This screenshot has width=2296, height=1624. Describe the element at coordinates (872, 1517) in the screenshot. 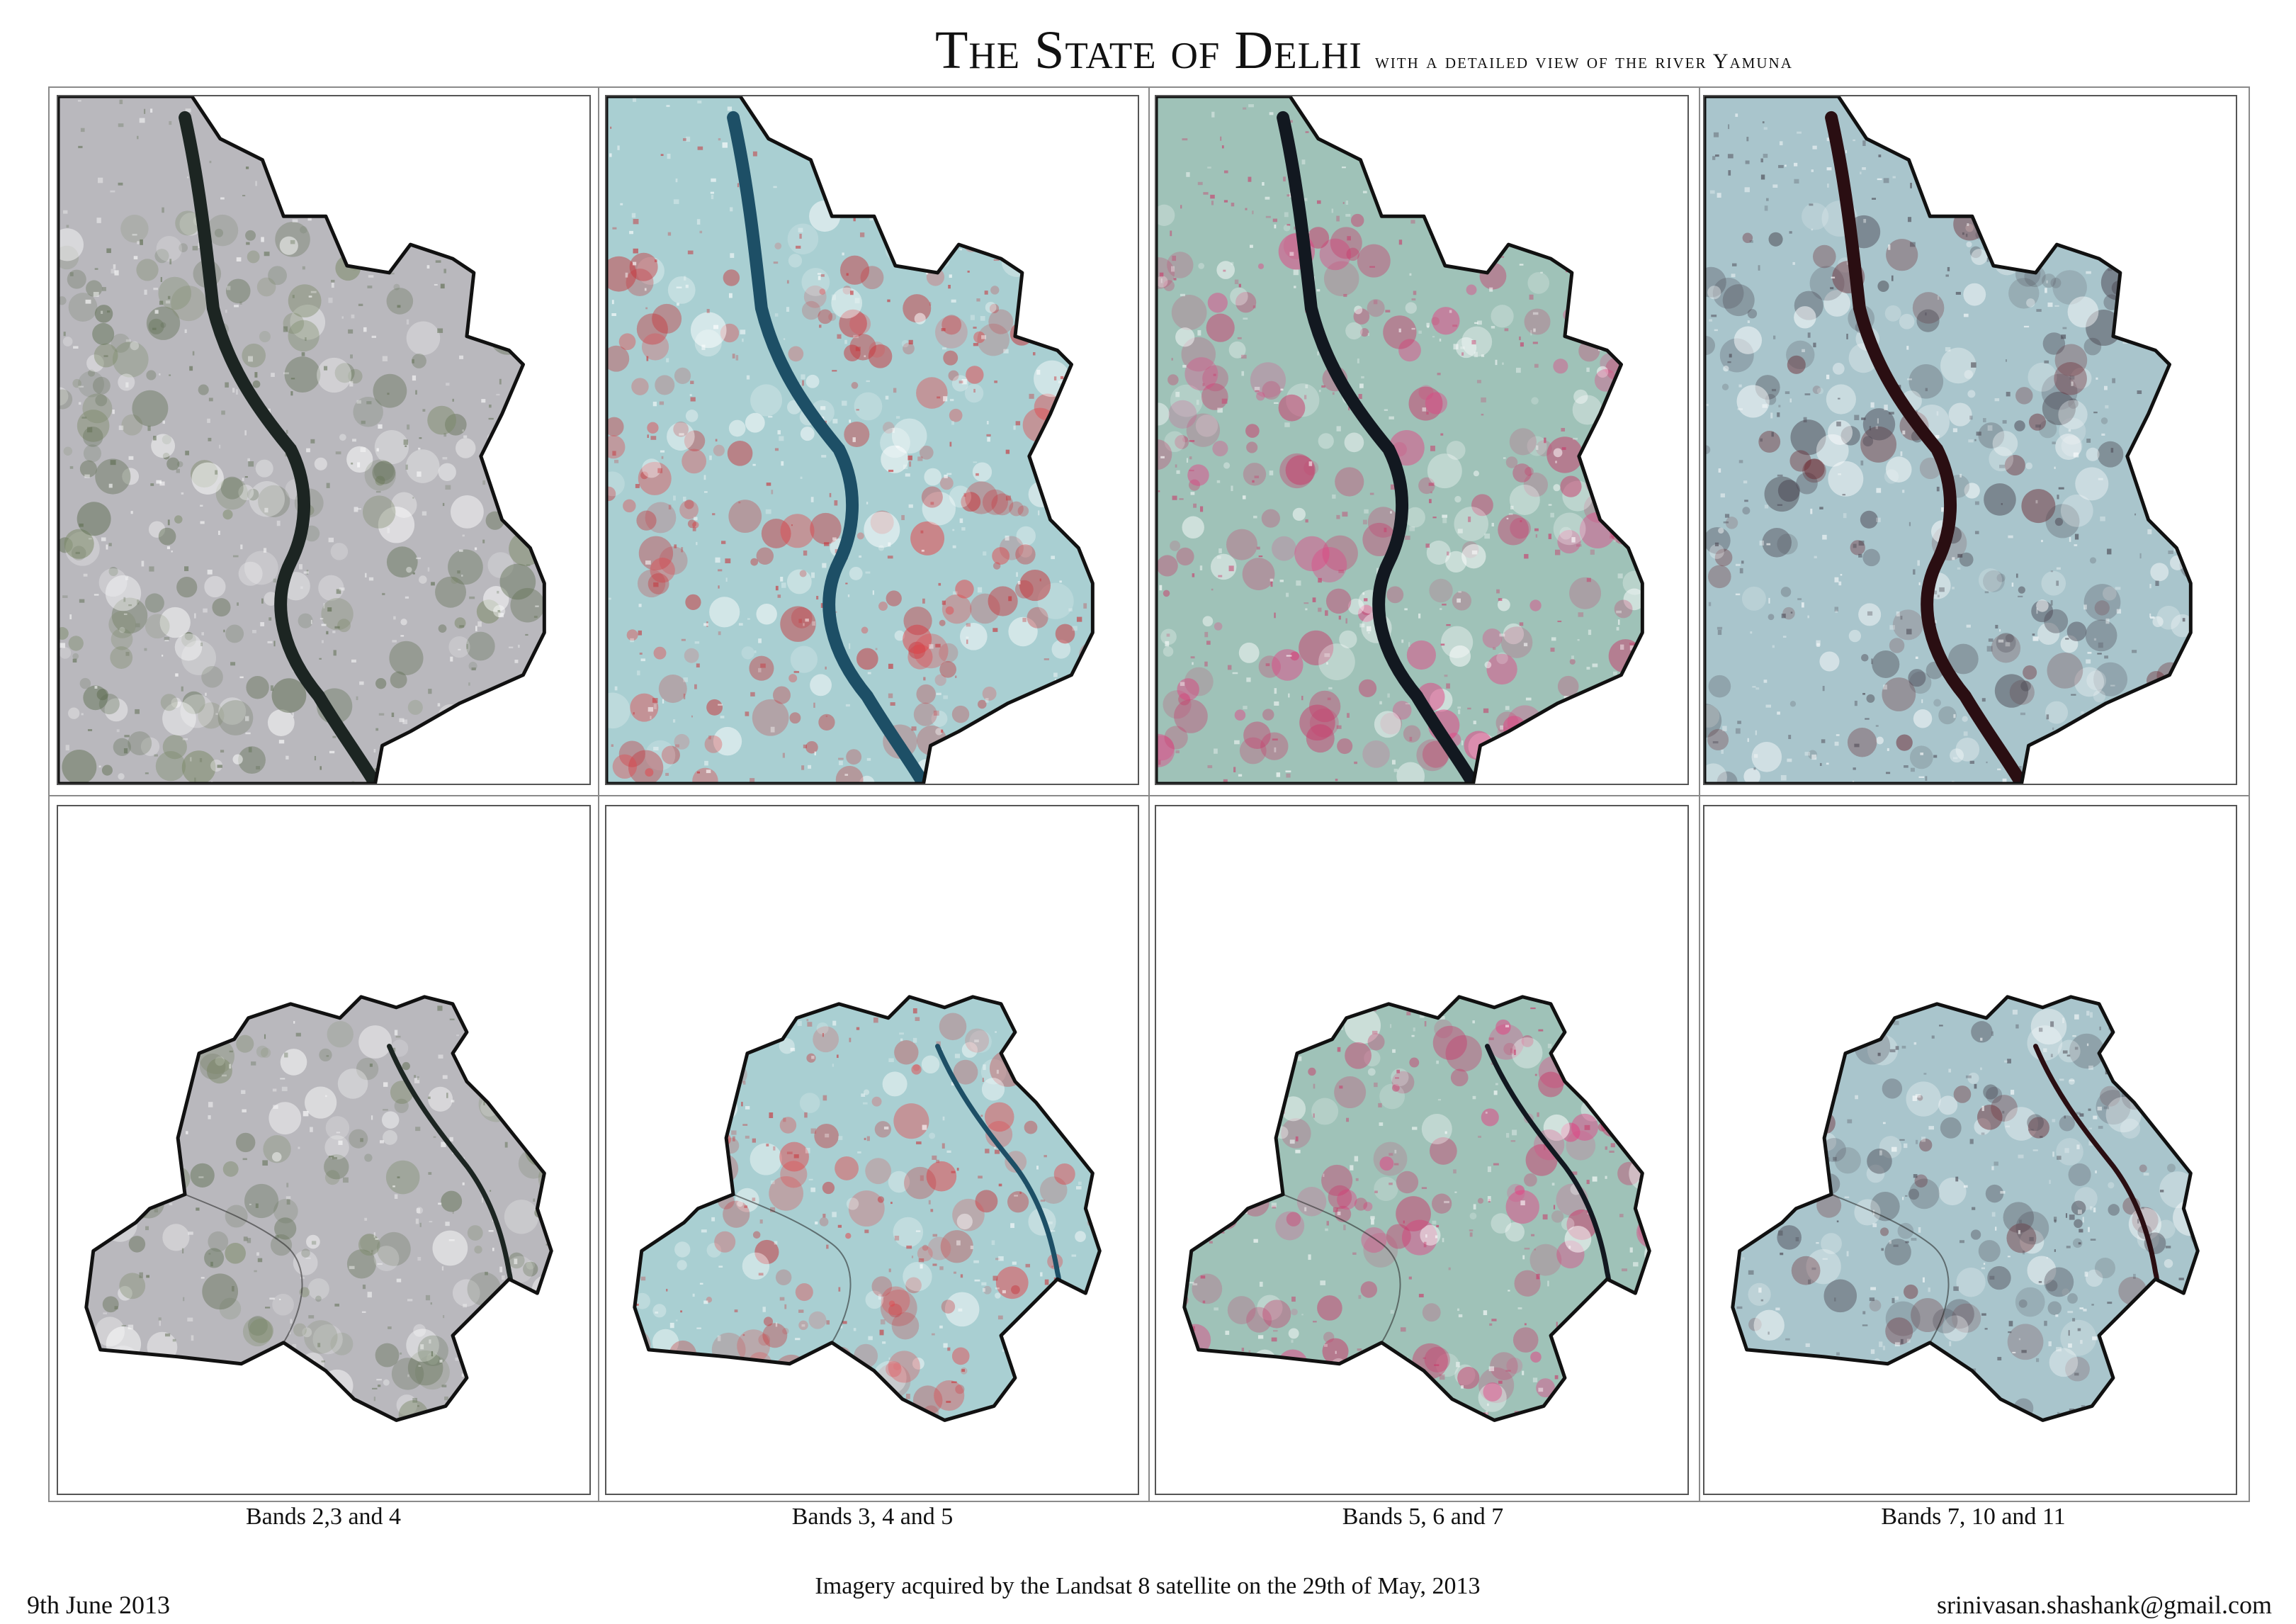

I see `panel-caption-2: Bands 3, 4 and 5` at that location.